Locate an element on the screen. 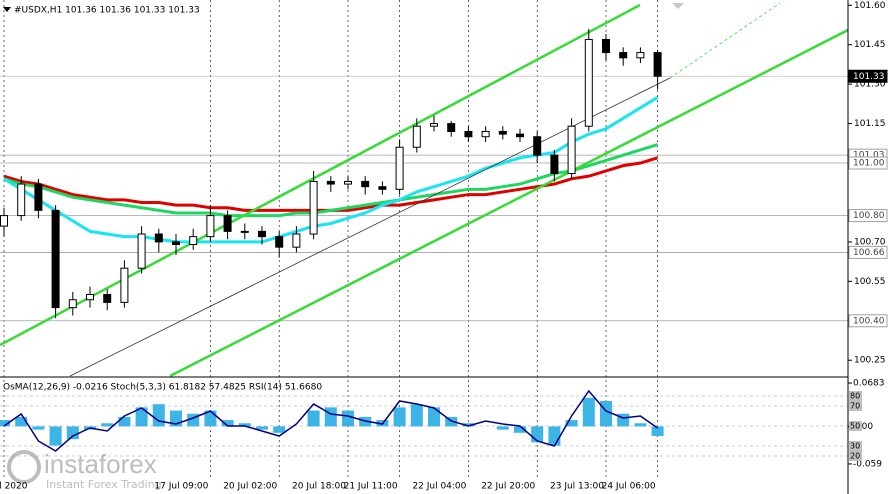 Image resolution: width=888 pixels, height=494 pixels. watermark-tagline: Instant Forex Trading is located at coordinates (104, 484).